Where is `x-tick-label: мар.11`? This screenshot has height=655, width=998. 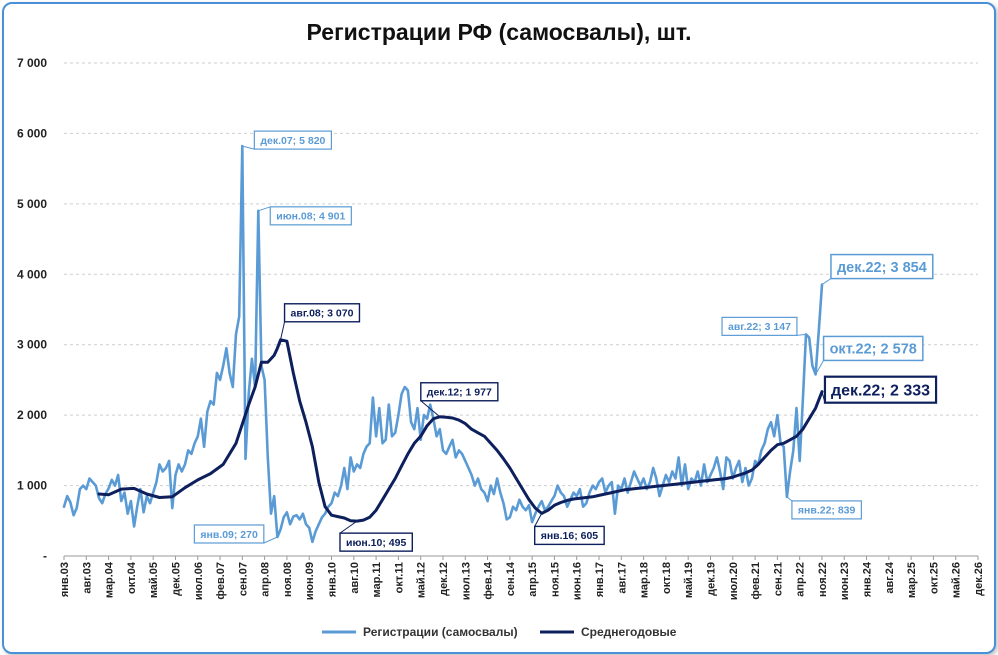 x-tick-label: мар.11 is located at coordinates (377, 580).